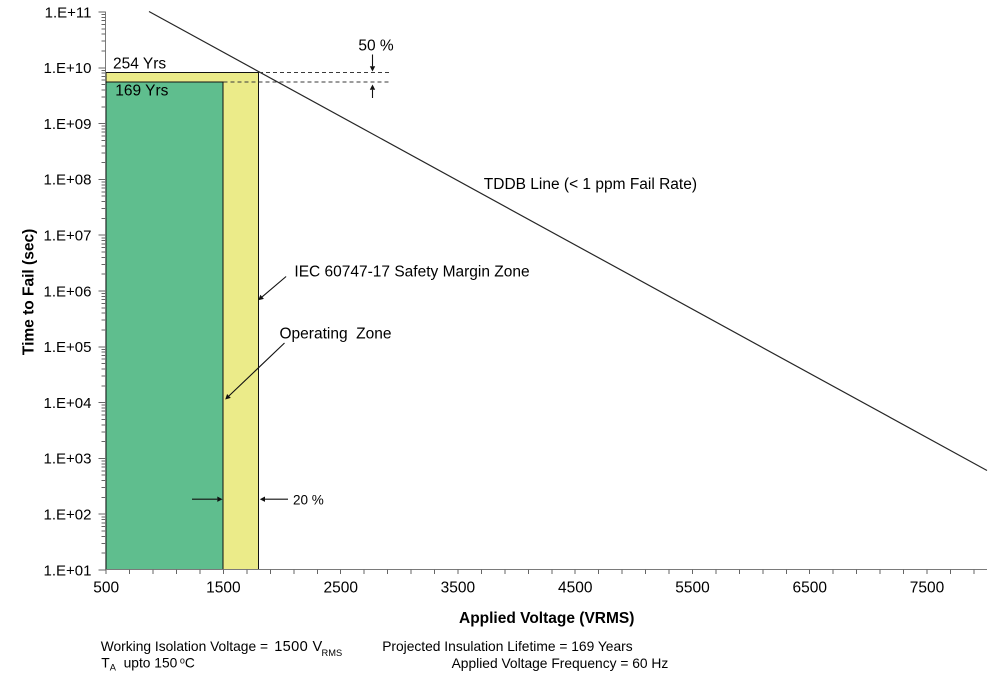  What do you see at coordinates (141, 91) in the screenshot?
I see `svg-text: 169 Yrs` at bounding box center [141, 91].